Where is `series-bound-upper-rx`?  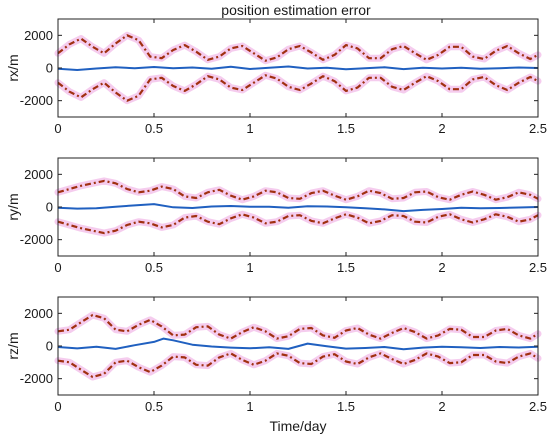
series-bound-upper-rx is located at coordinates (298, 48).